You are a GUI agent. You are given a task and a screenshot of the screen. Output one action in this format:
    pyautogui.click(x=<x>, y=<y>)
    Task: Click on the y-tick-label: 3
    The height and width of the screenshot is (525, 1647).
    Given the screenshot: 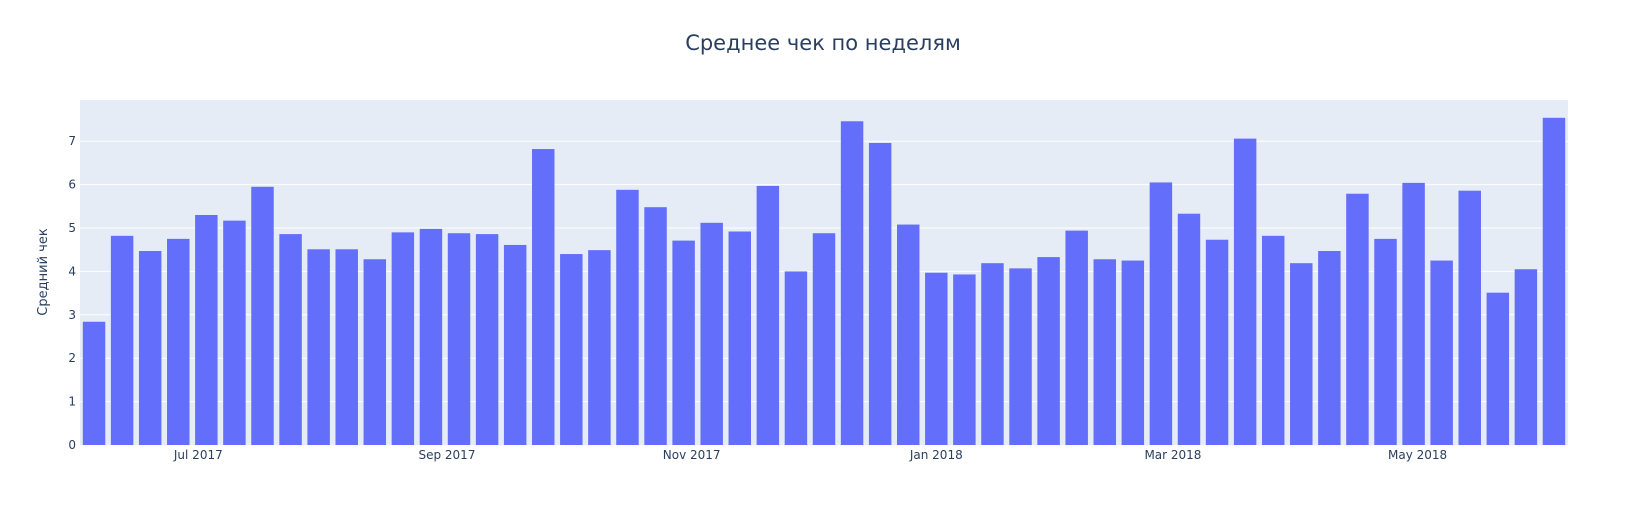 What is the action you would take?
    pyautogui.click(x=72, y=315)
    